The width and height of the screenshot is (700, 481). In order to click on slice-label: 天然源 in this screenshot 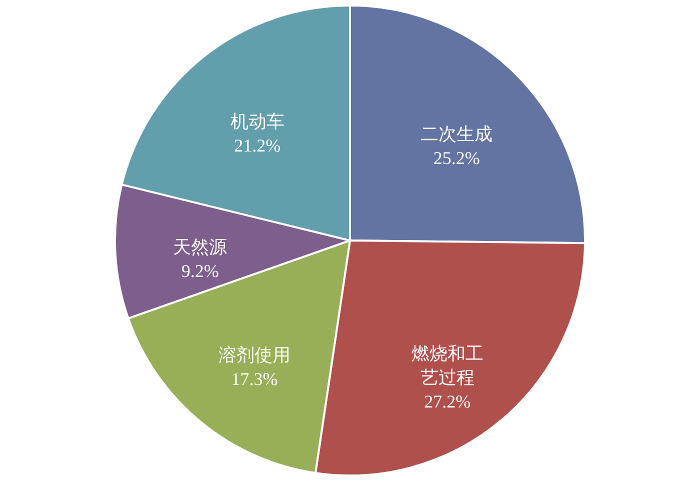, I will do `click(200, 246)`.